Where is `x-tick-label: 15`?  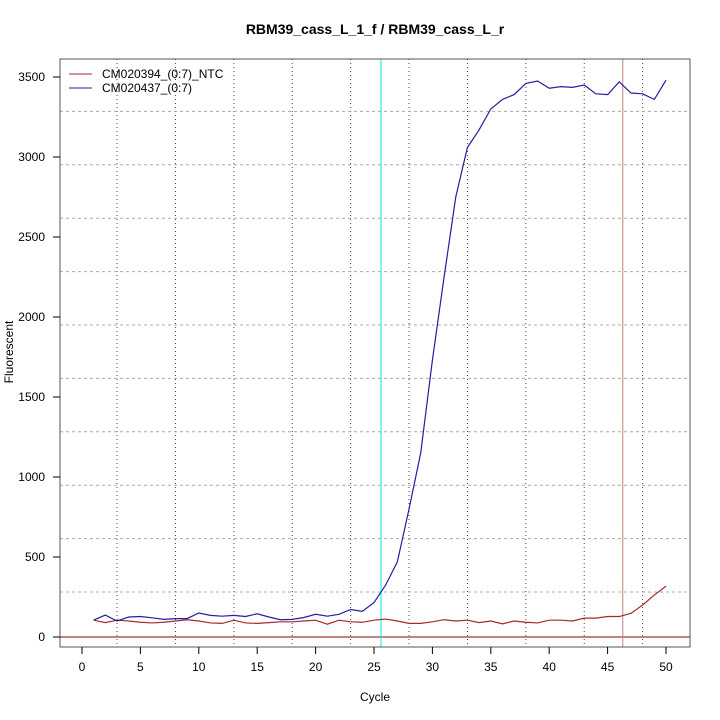 x-tick-label: 15 is located at coordinates (258, 667).